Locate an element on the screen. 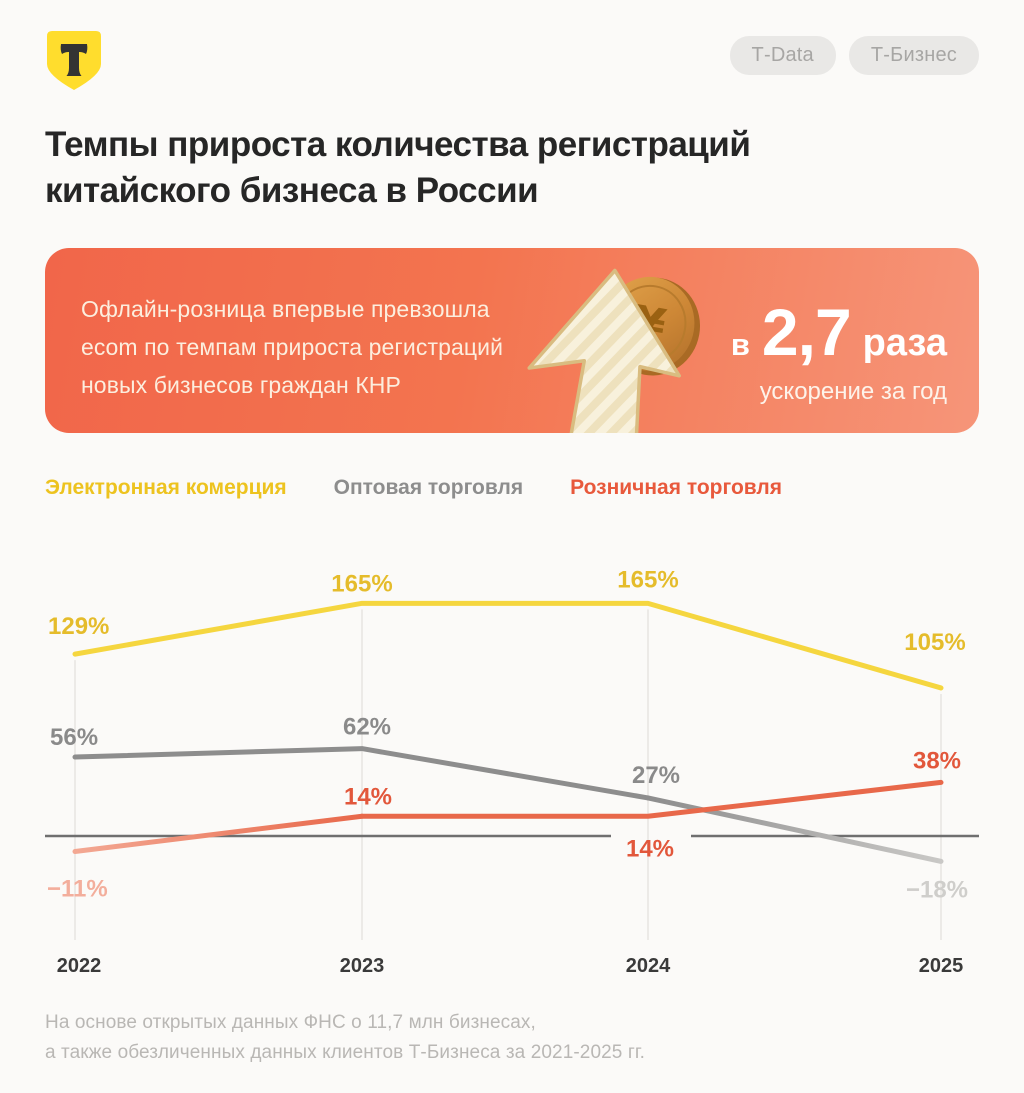 The width and height of the screenshot is (1024, 1093). value-label: 129% is located at coordinates (78, 626).